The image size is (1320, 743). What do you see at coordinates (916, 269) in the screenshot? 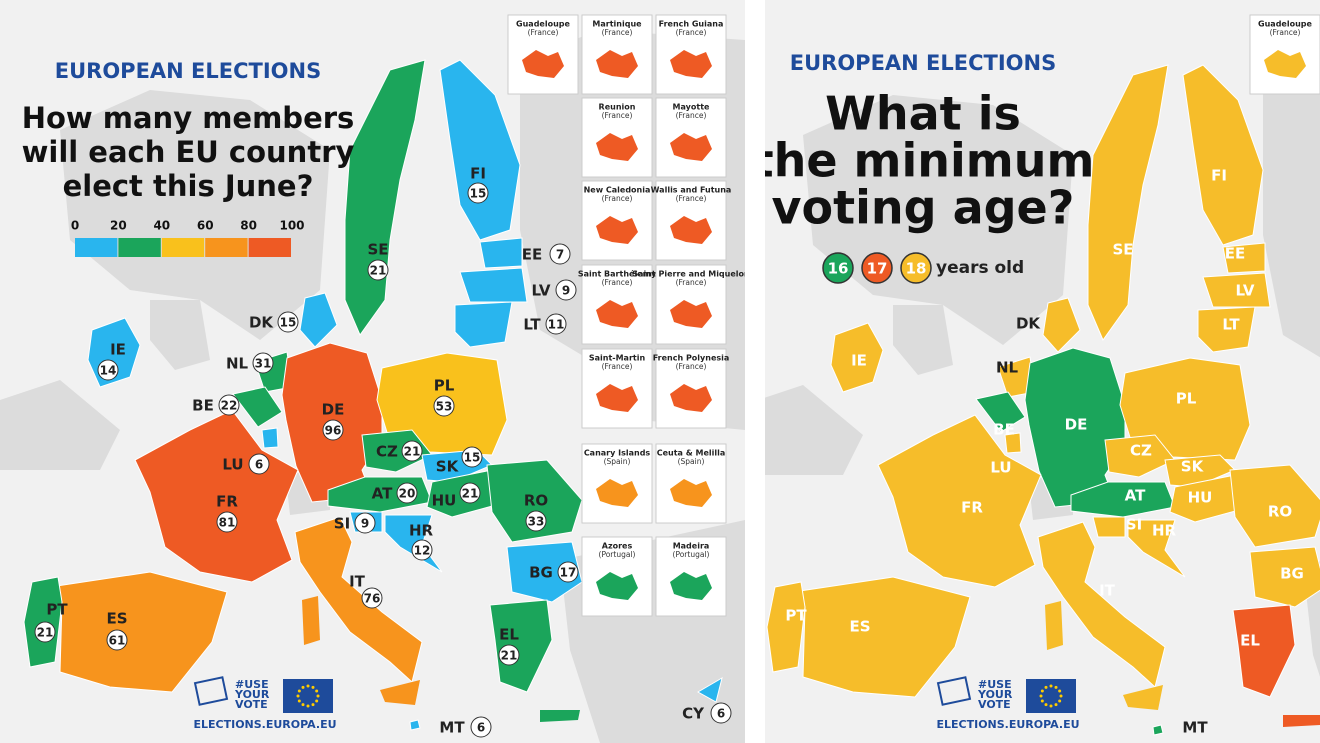
I see `age-value: 18` at bounding box center [916, 269].